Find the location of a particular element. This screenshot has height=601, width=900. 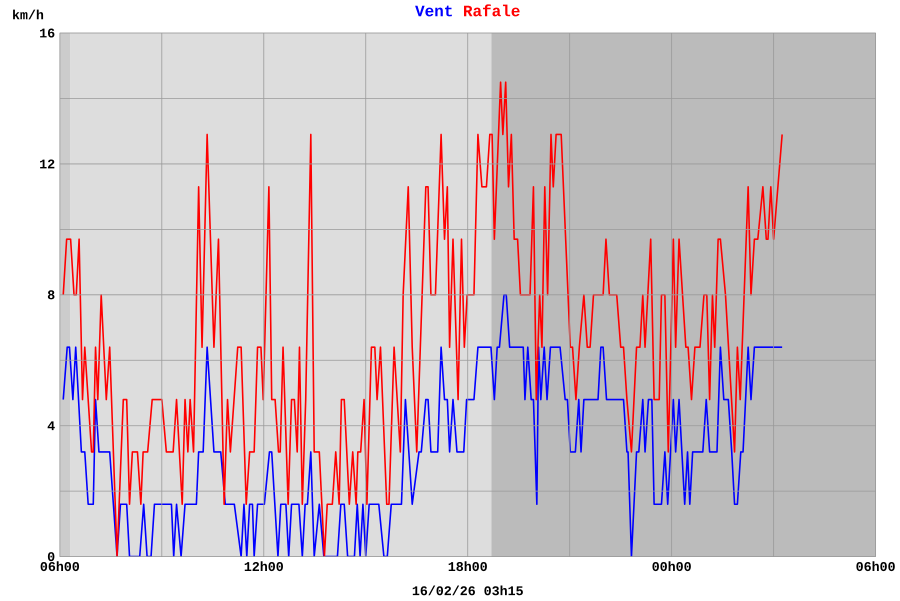

text: Rafale is located at coordinates (492, 10).